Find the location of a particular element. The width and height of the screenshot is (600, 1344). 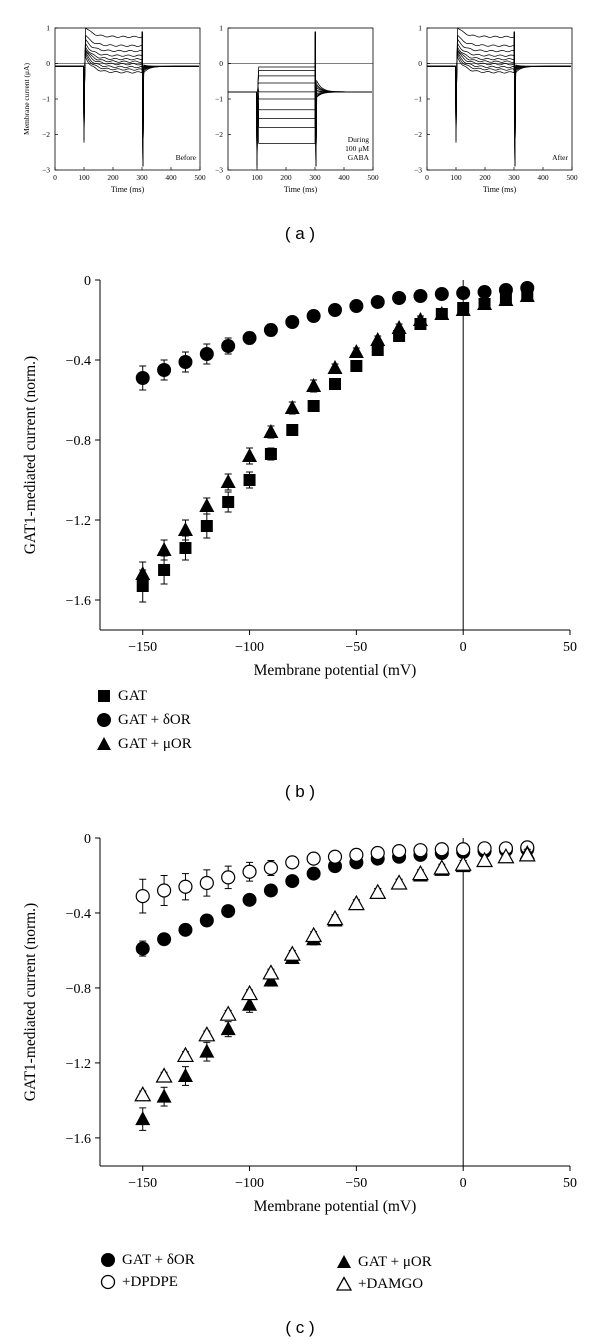

series--damgo is located at coordinates (335, 974).